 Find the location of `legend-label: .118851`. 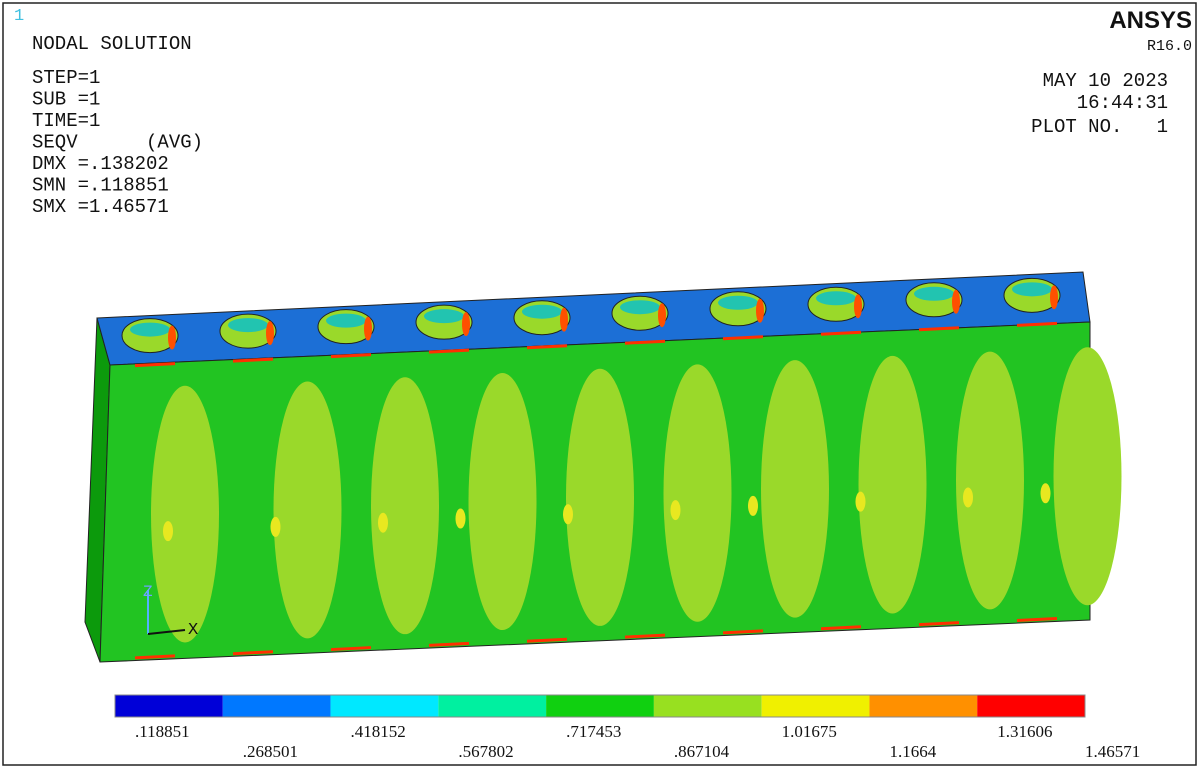

legend-label: .118851 is located at coordinates (162, 731).